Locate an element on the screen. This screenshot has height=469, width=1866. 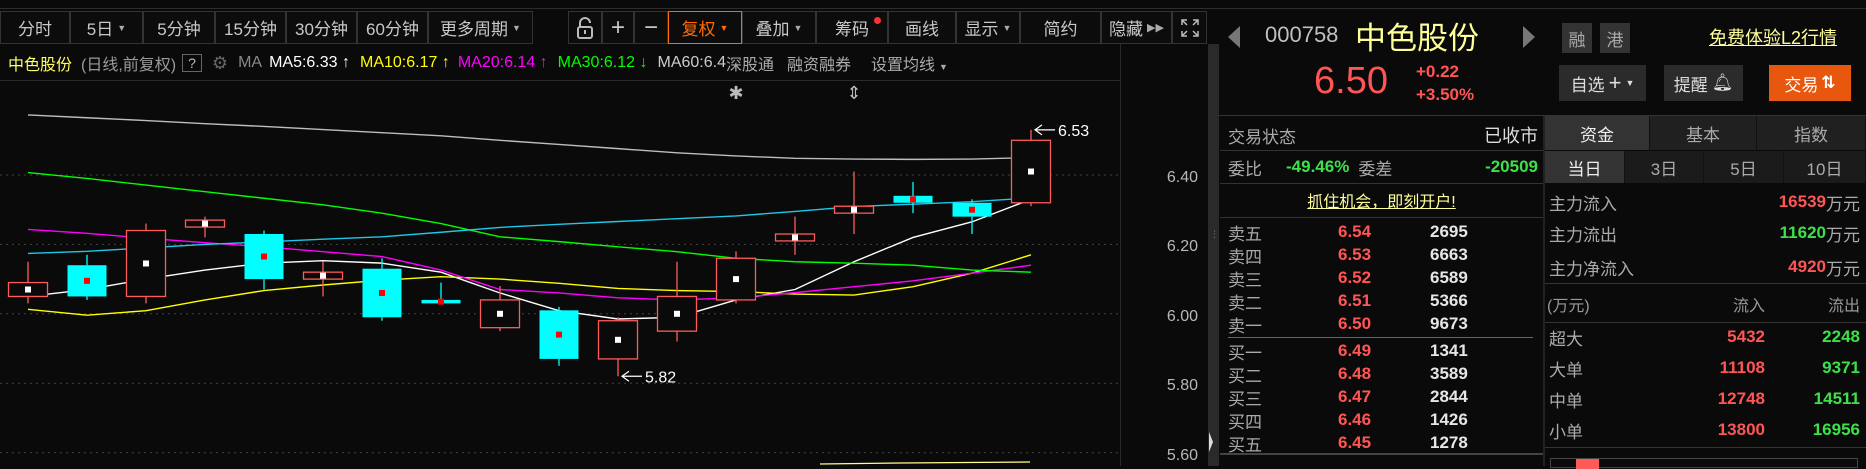
label: 5日 is located at coordinates (100, 29).